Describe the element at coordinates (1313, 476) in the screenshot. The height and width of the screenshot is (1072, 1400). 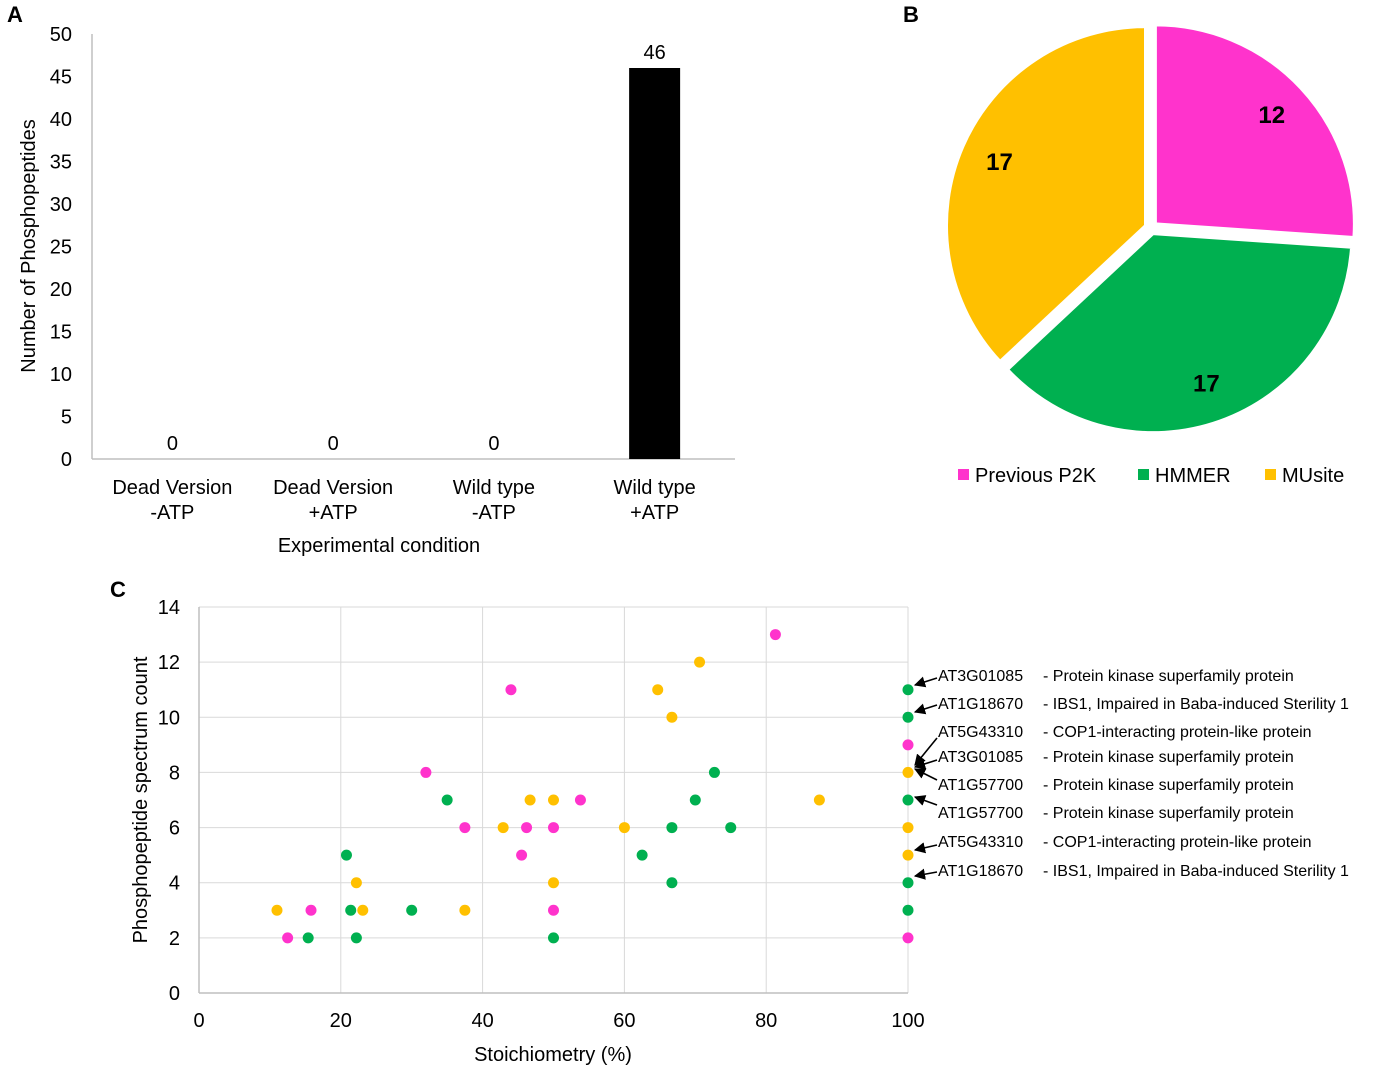
I see `legend-label: MUsite` at that location.